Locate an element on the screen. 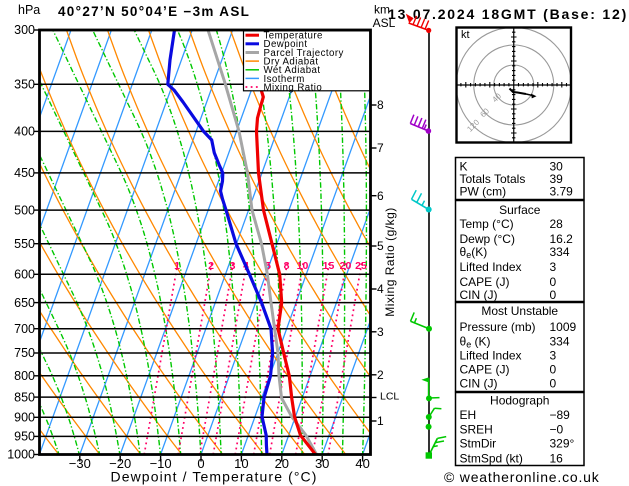 The height and width of the screenshot is (486, 629). svg-text: 25 is located at coordinates (361, 266).